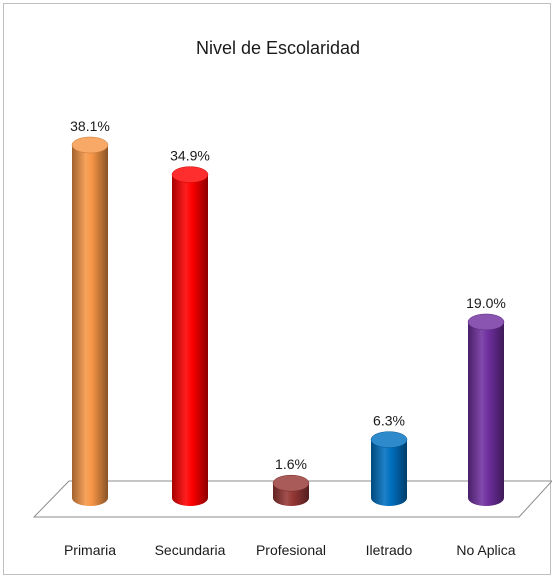  I want to click on category-label-profesional: Profesional, so click(291, 550).